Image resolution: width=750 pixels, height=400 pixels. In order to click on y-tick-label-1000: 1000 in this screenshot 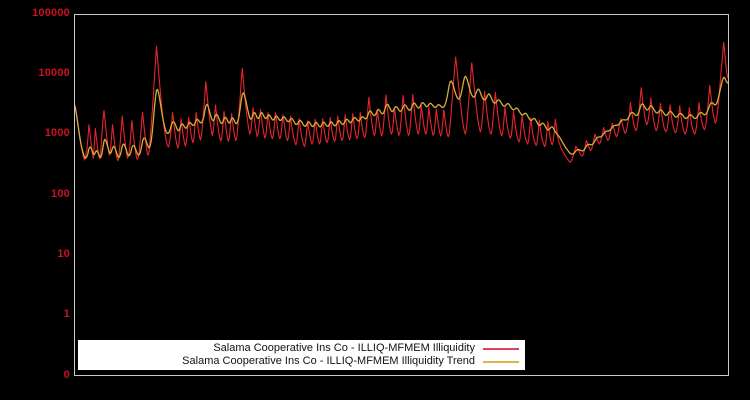, I will do `click(57, 133)`.